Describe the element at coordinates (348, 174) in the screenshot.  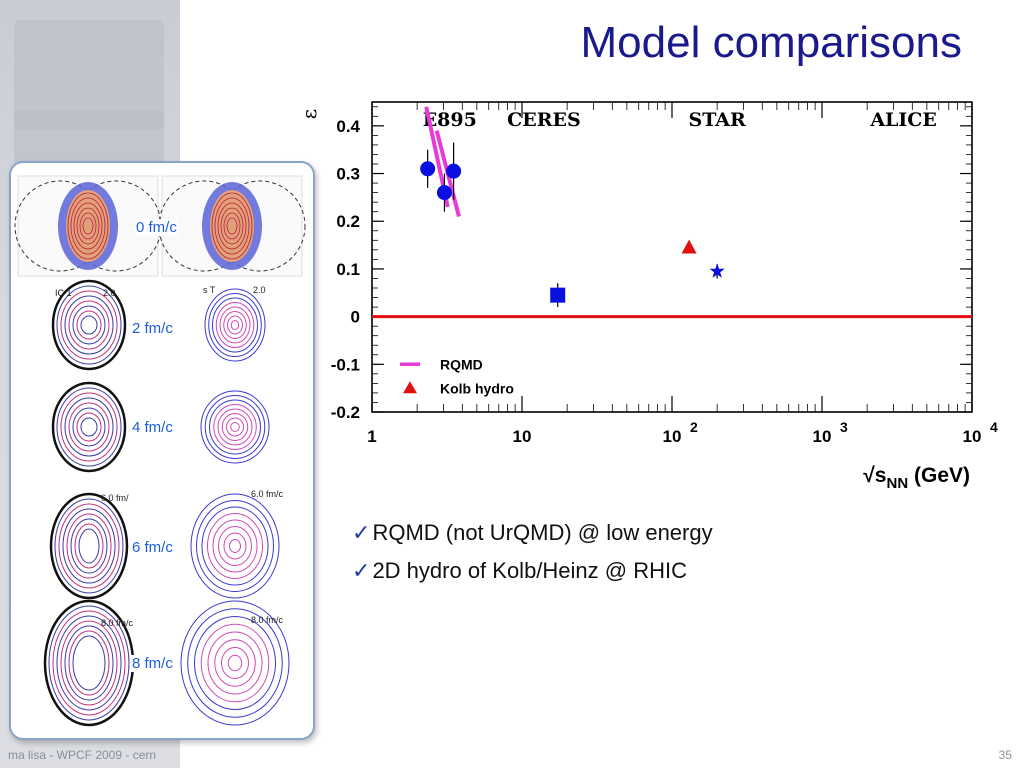
I see `y-tick-label: 0.3` at that location.